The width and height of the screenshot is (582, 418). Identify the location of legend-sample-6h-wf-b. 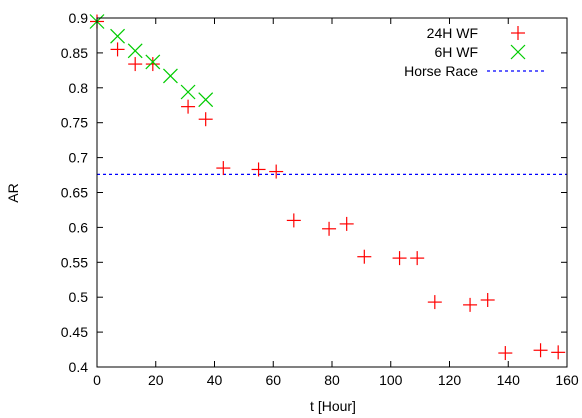
(518, 52).